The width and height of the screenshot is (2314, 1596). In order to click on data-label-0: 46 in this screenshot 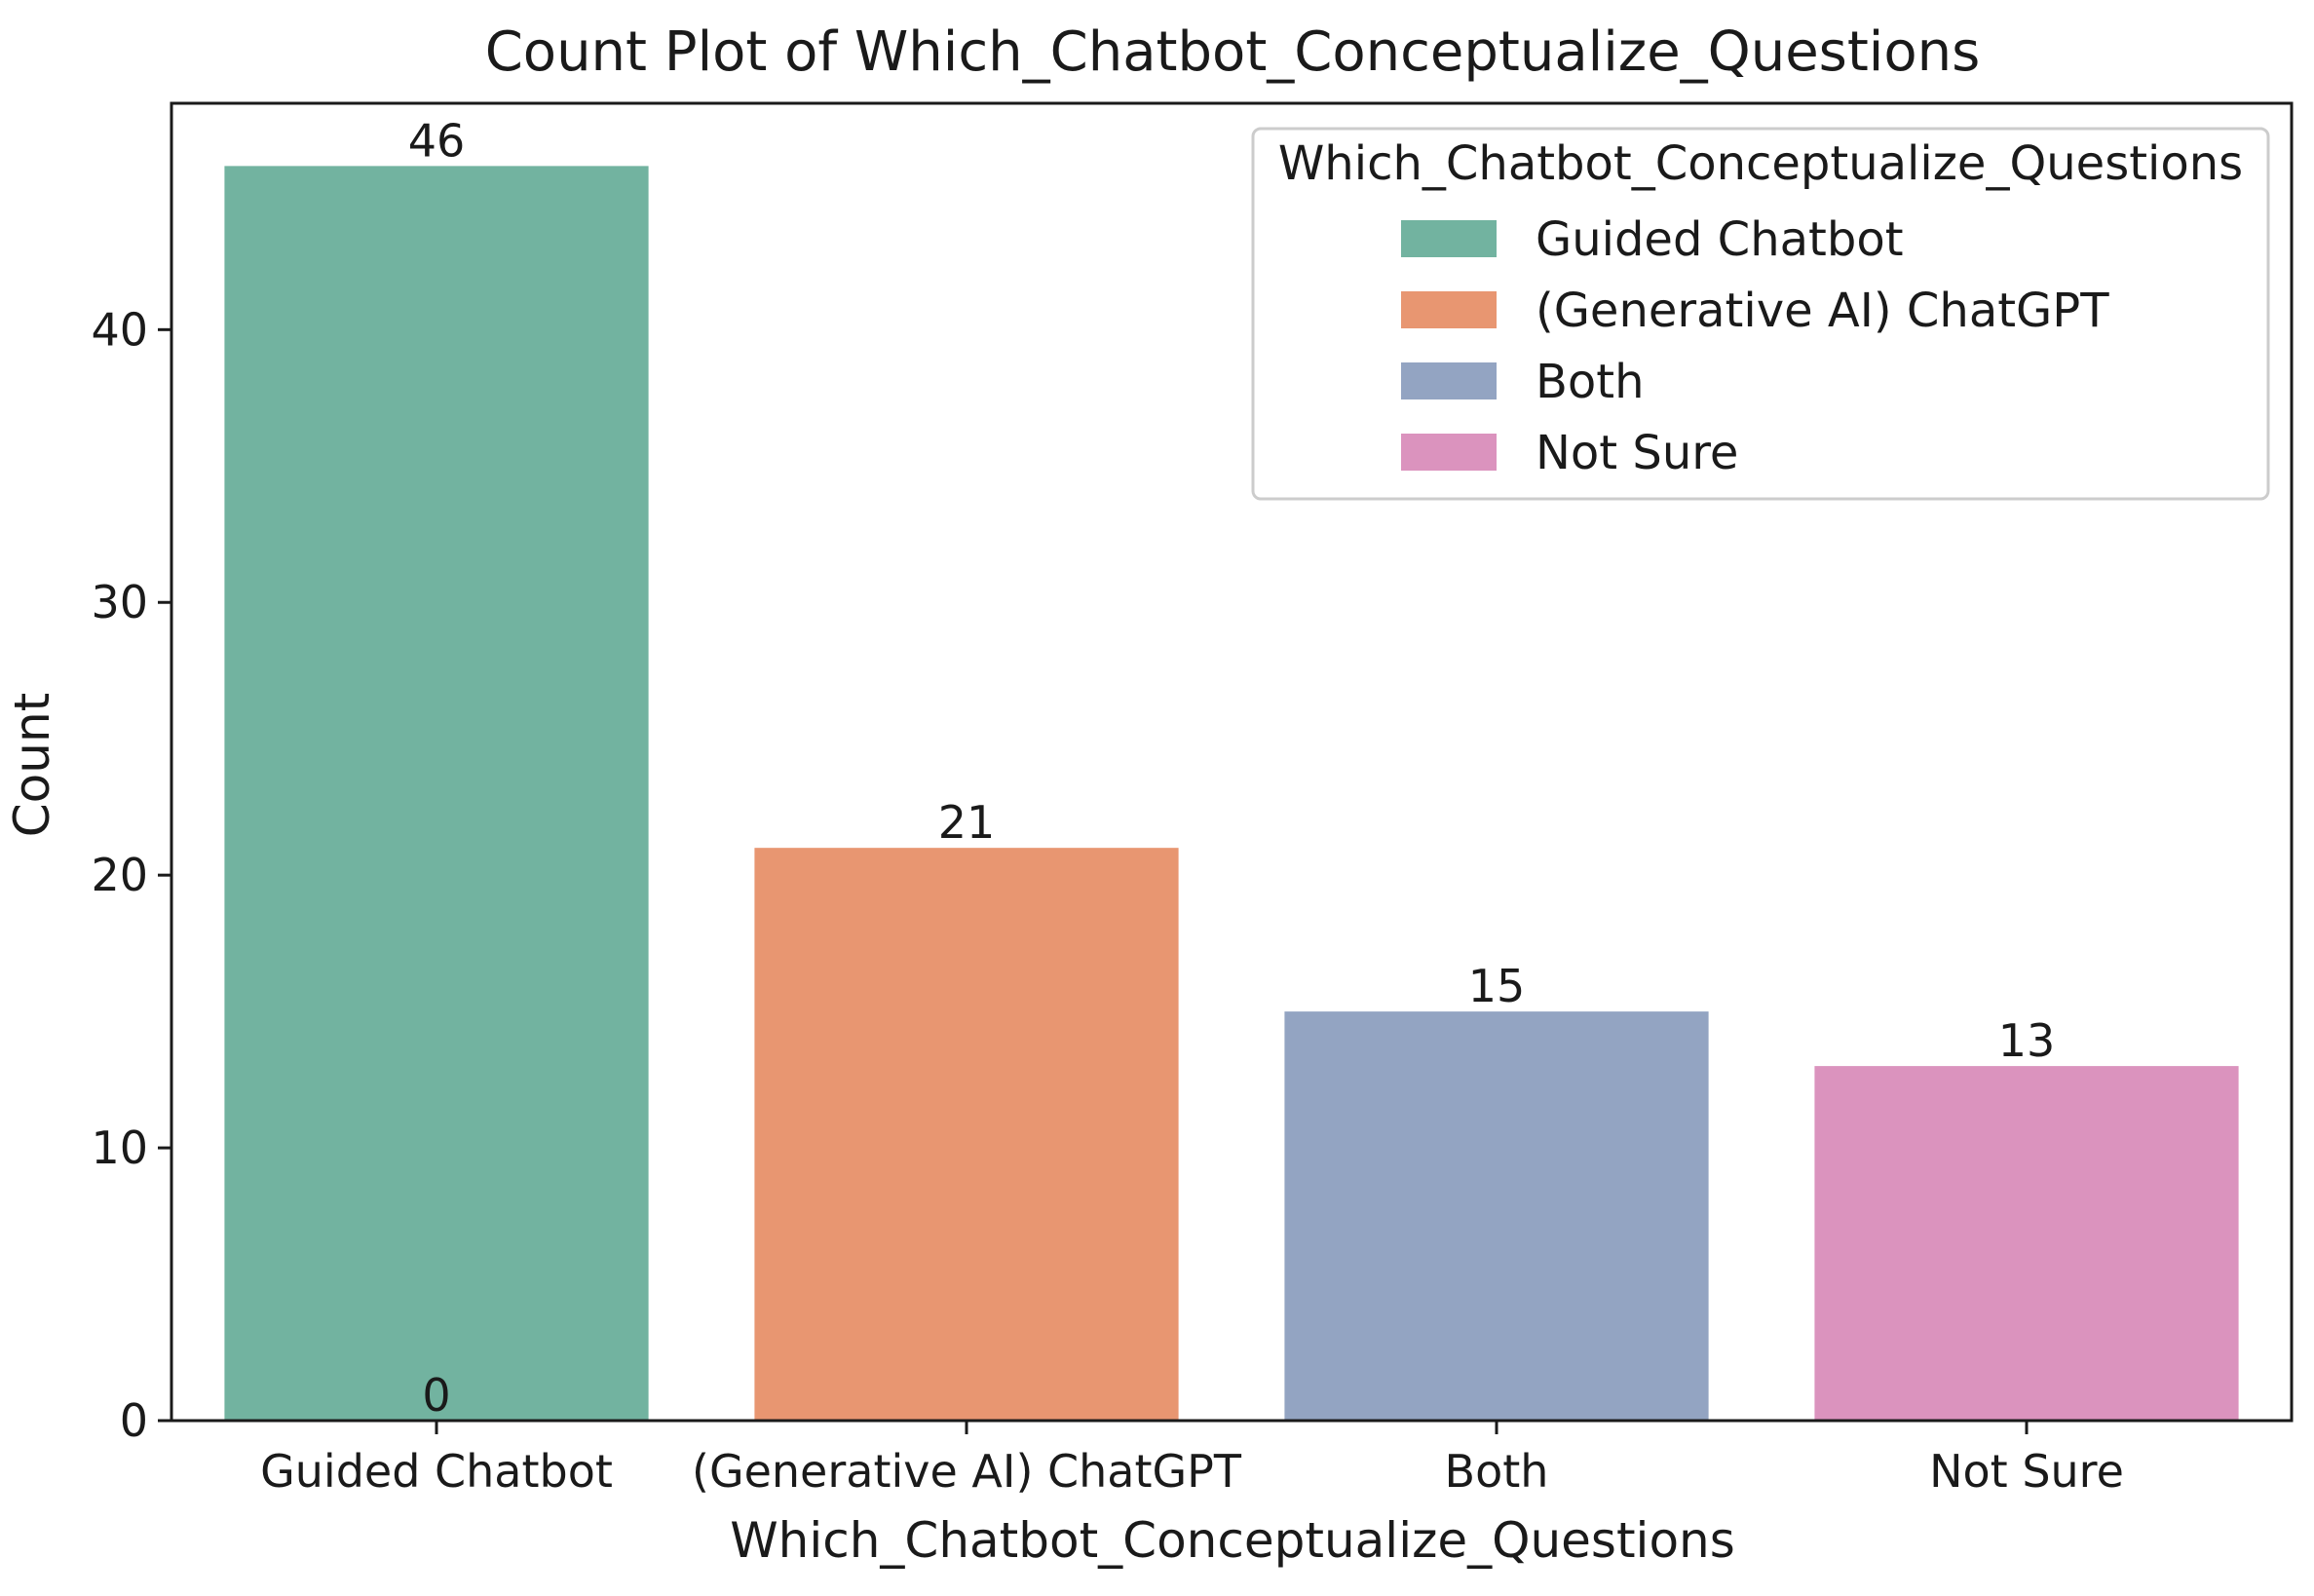, I will do `click(437, 140)`.